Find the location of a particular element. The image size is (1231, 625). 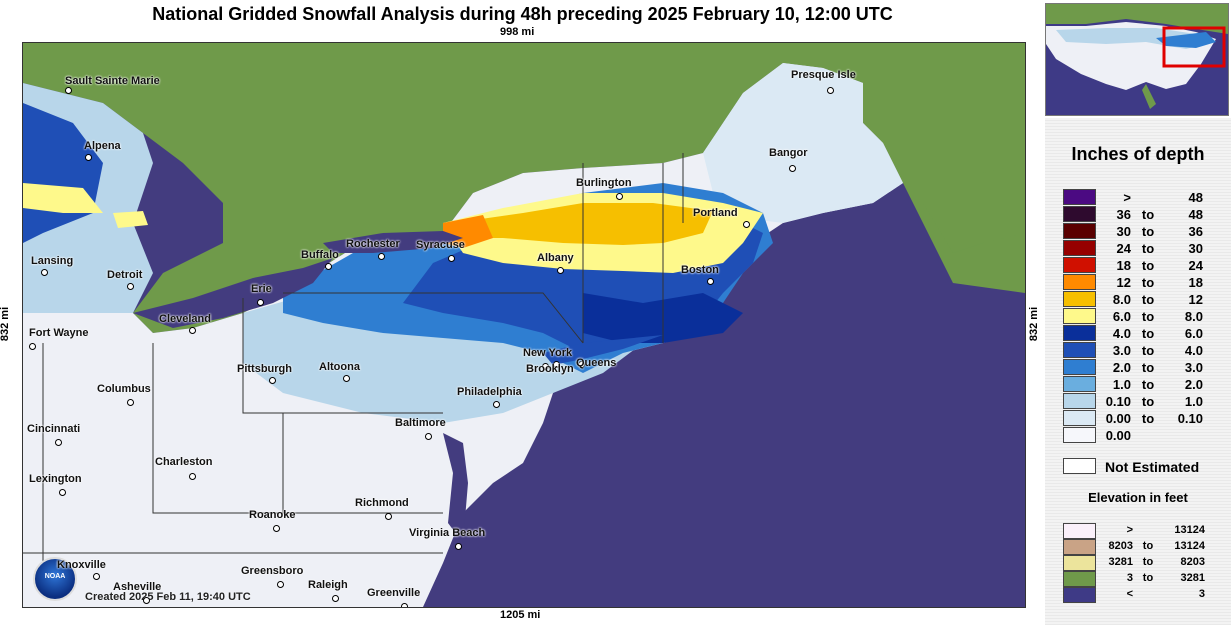

lake-erie is located at coordinates (233, 293).